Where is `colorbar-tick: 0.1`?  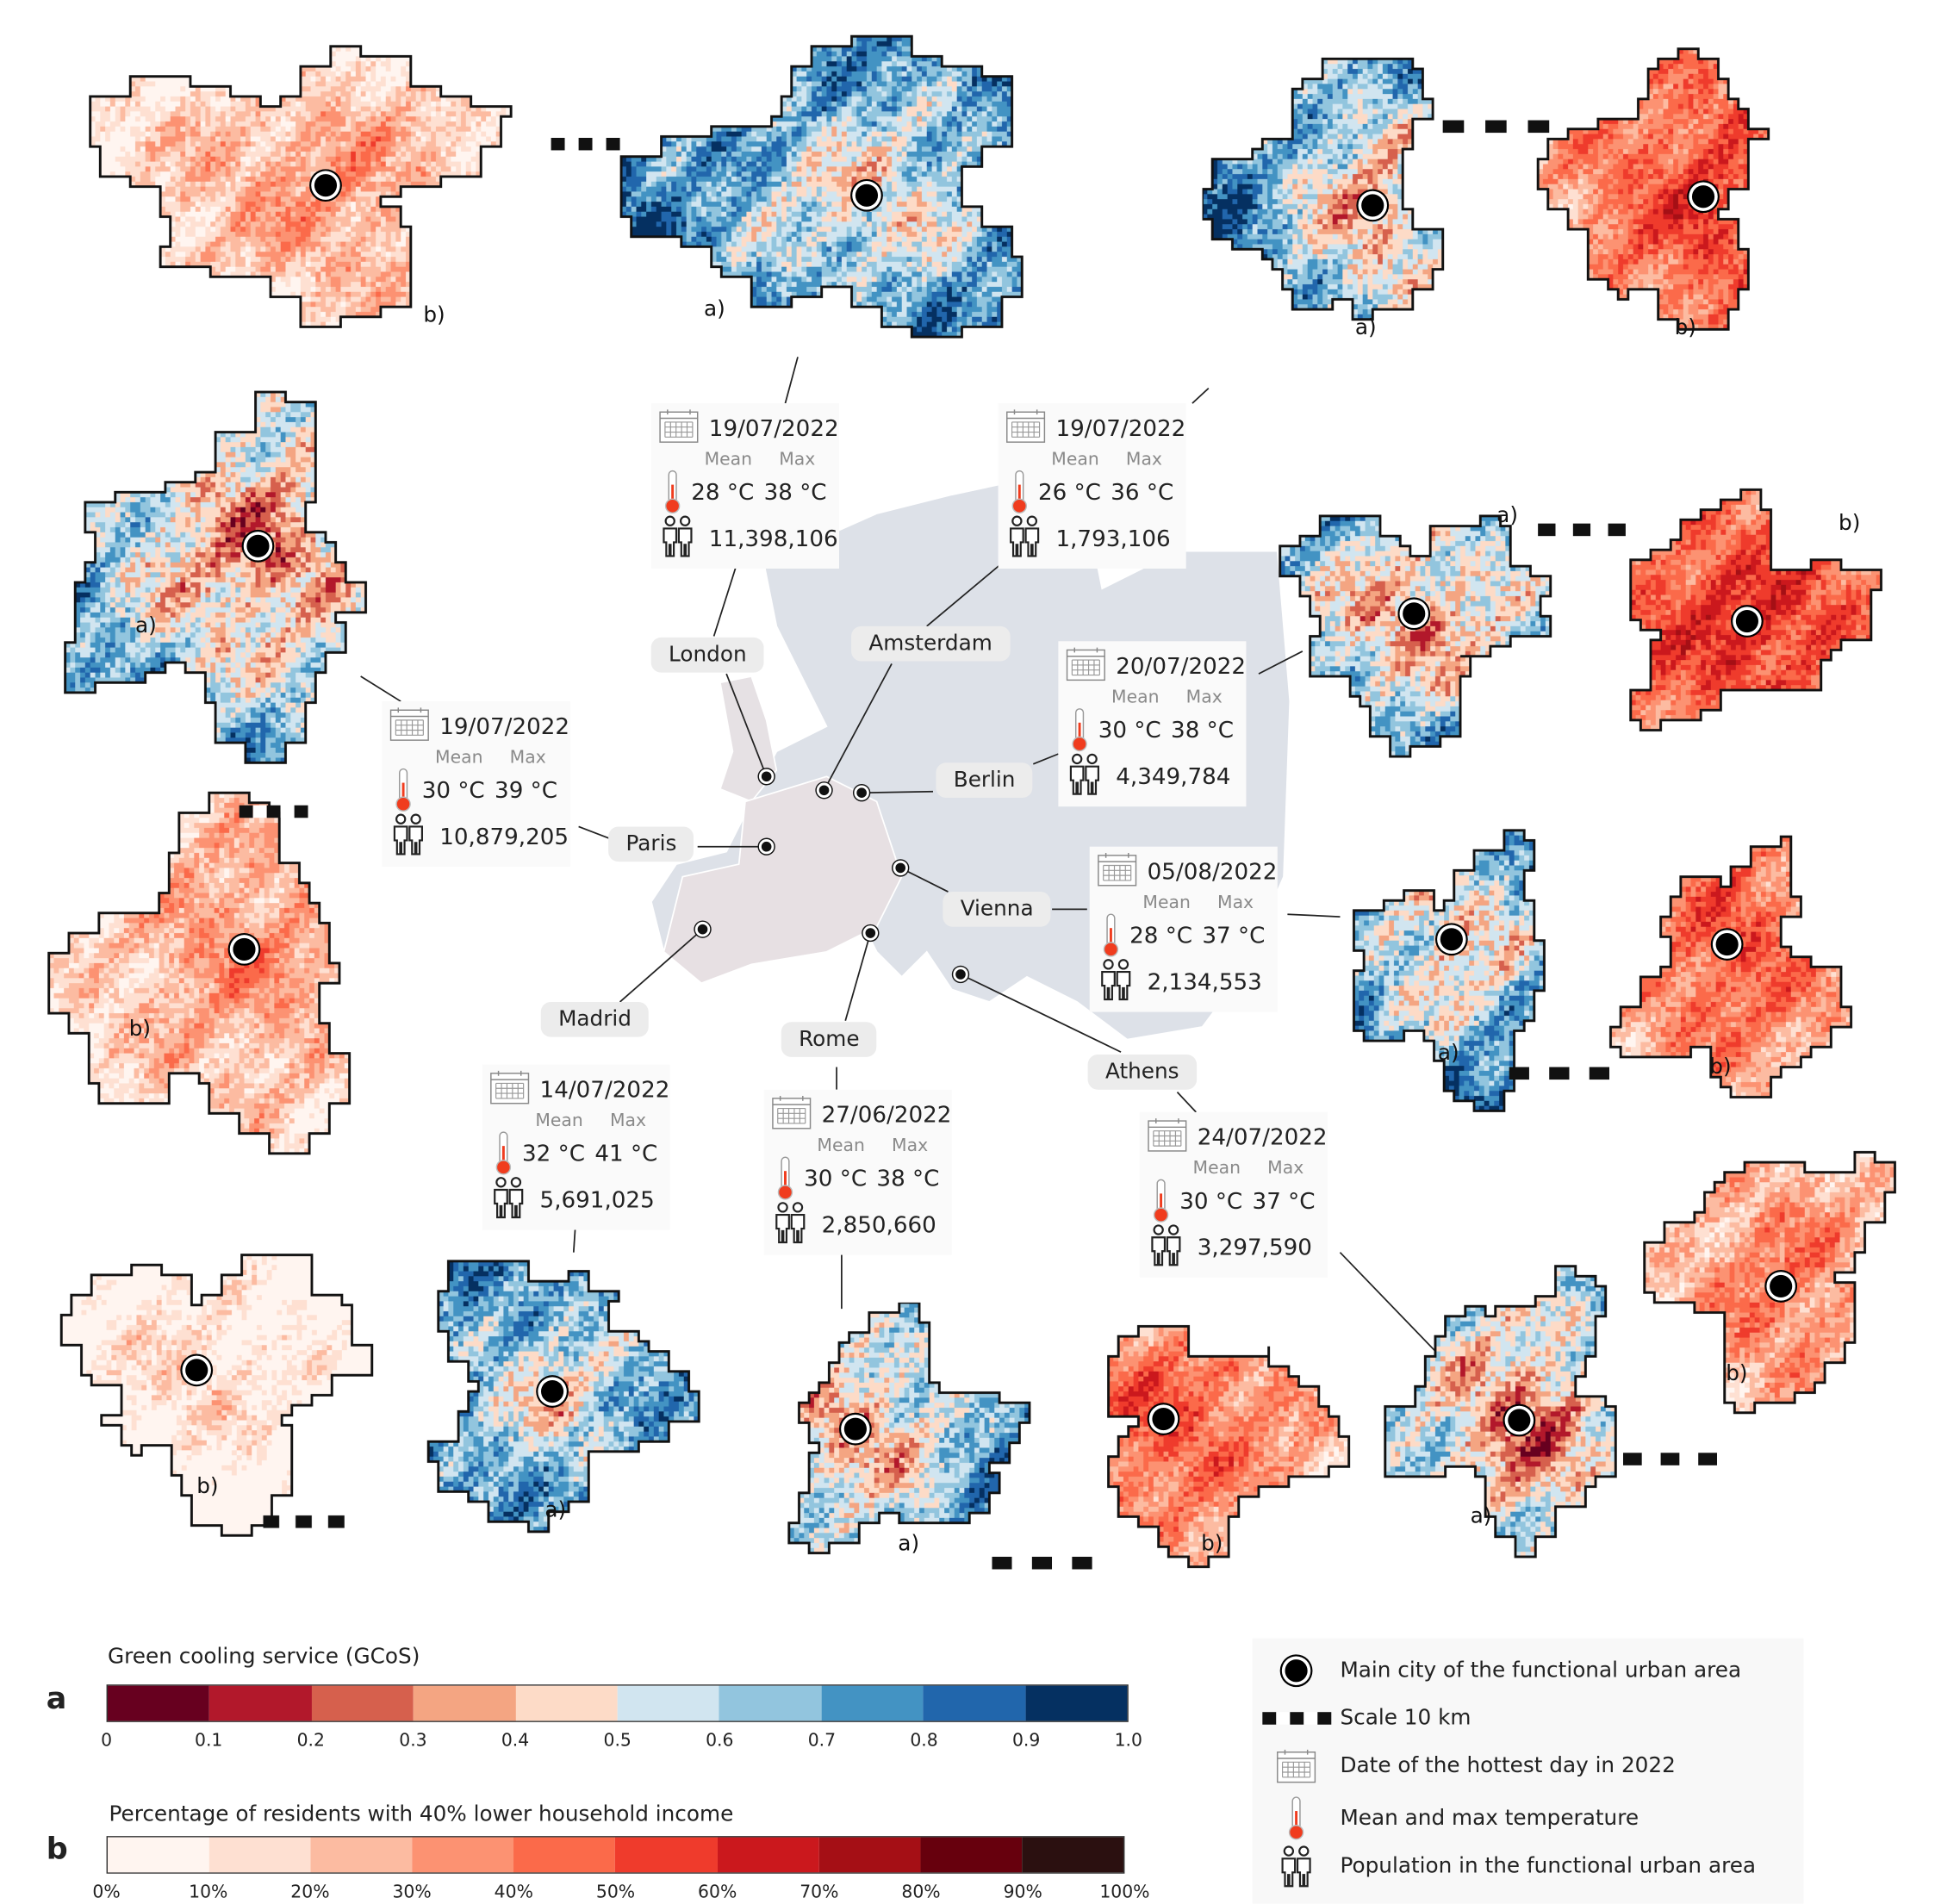
colorbar-tick: 0.1 is located at coordinates (209, 1742).